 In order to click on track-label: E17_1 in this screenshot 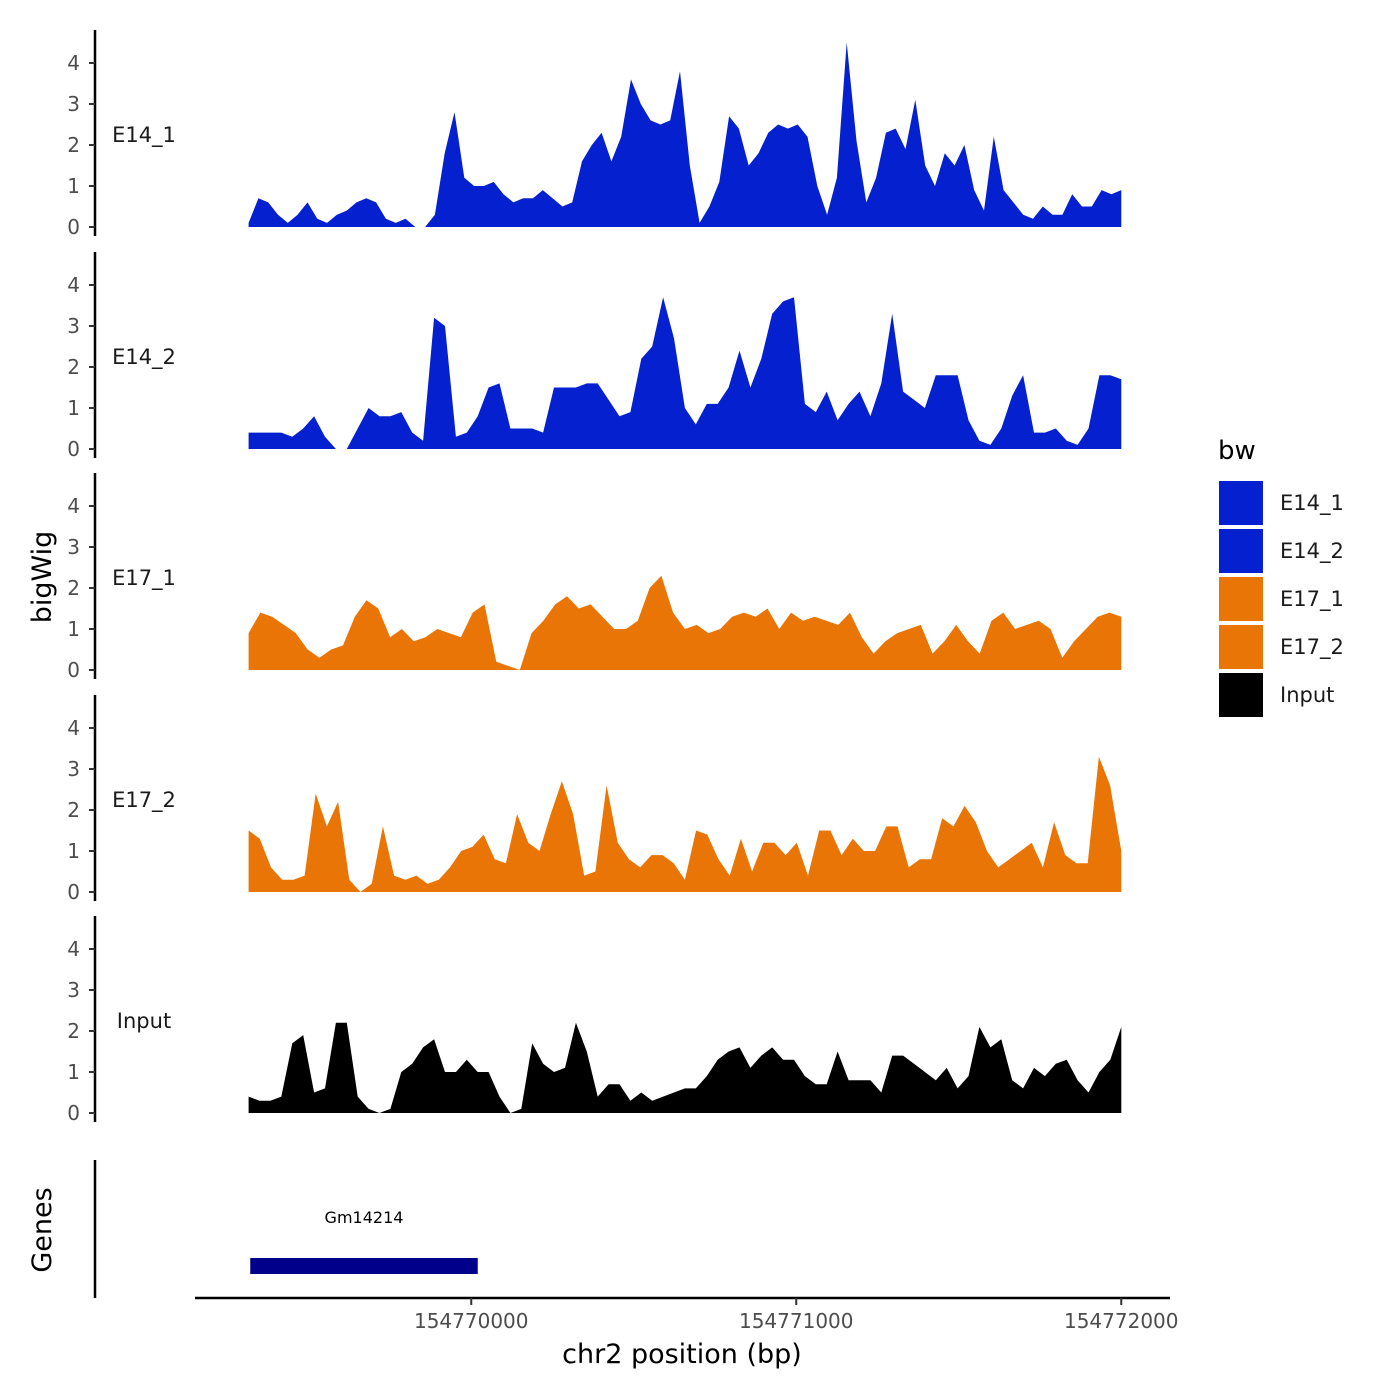, I will do `click(144, 578)`.